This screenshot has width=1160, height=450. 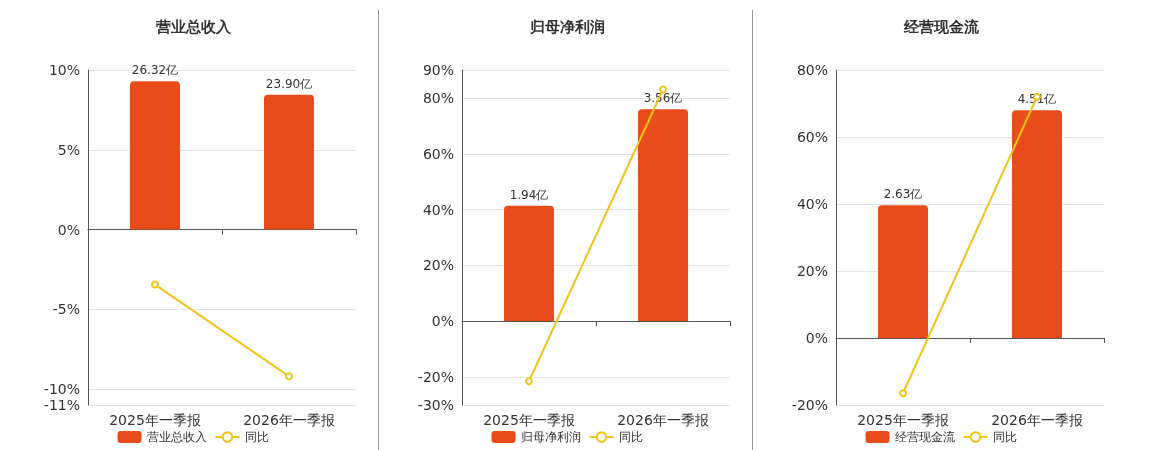 I want to click on y-tick-label: 5%, so click(x=68, y=149).